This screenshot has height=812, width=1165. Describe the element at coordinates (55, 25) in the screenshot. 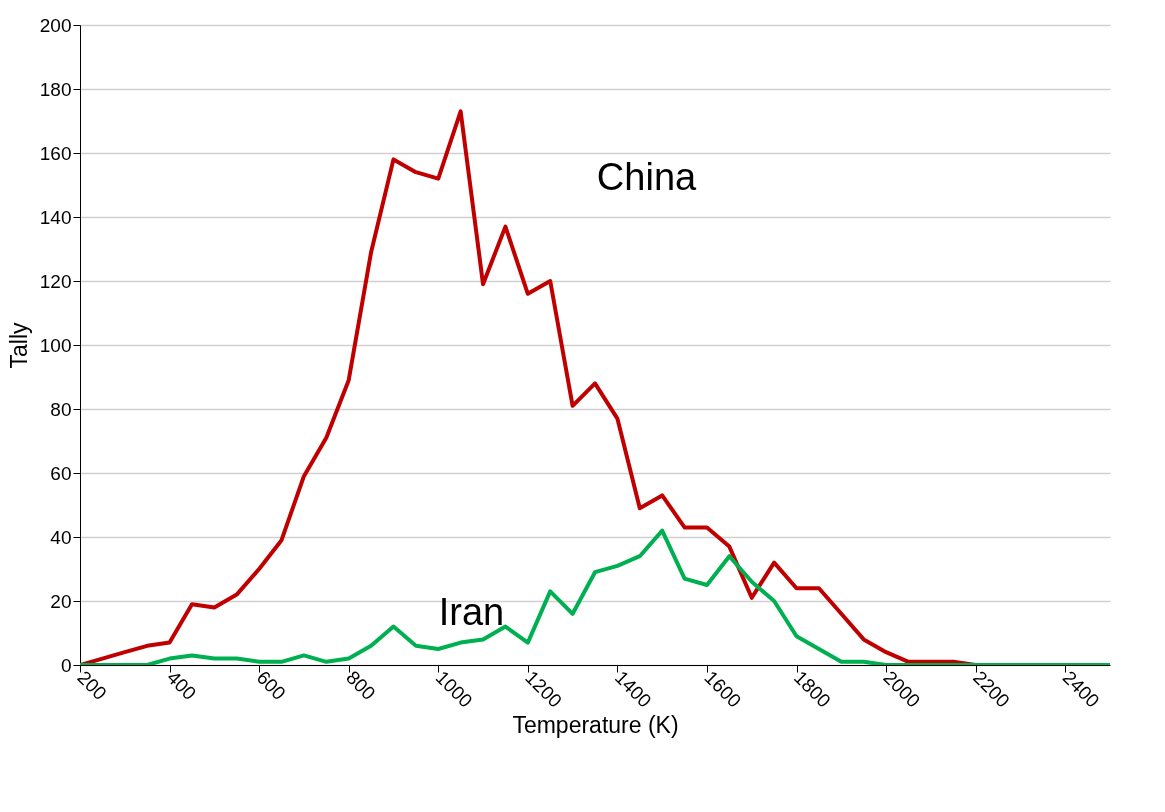

I see `y-tick-label: 200` at that location.